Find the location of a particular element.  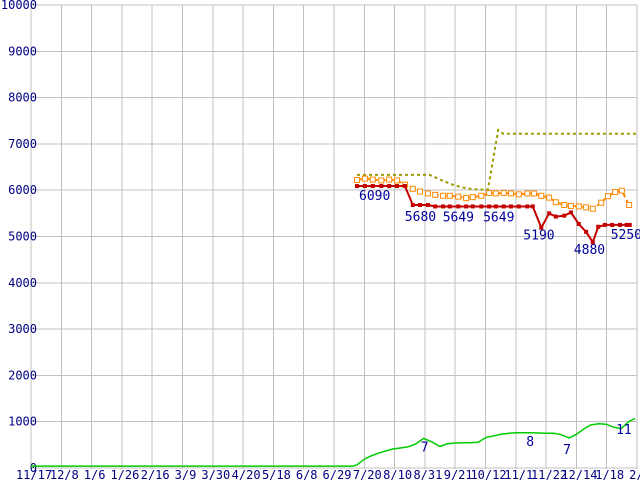

x-tick-label: 6/8 is located at coordinates (307, 474).